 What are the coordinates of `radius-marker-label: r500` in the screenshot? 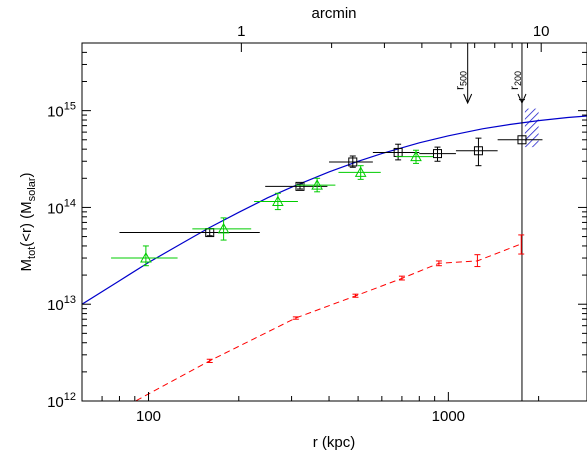 It's located at (461, 80).